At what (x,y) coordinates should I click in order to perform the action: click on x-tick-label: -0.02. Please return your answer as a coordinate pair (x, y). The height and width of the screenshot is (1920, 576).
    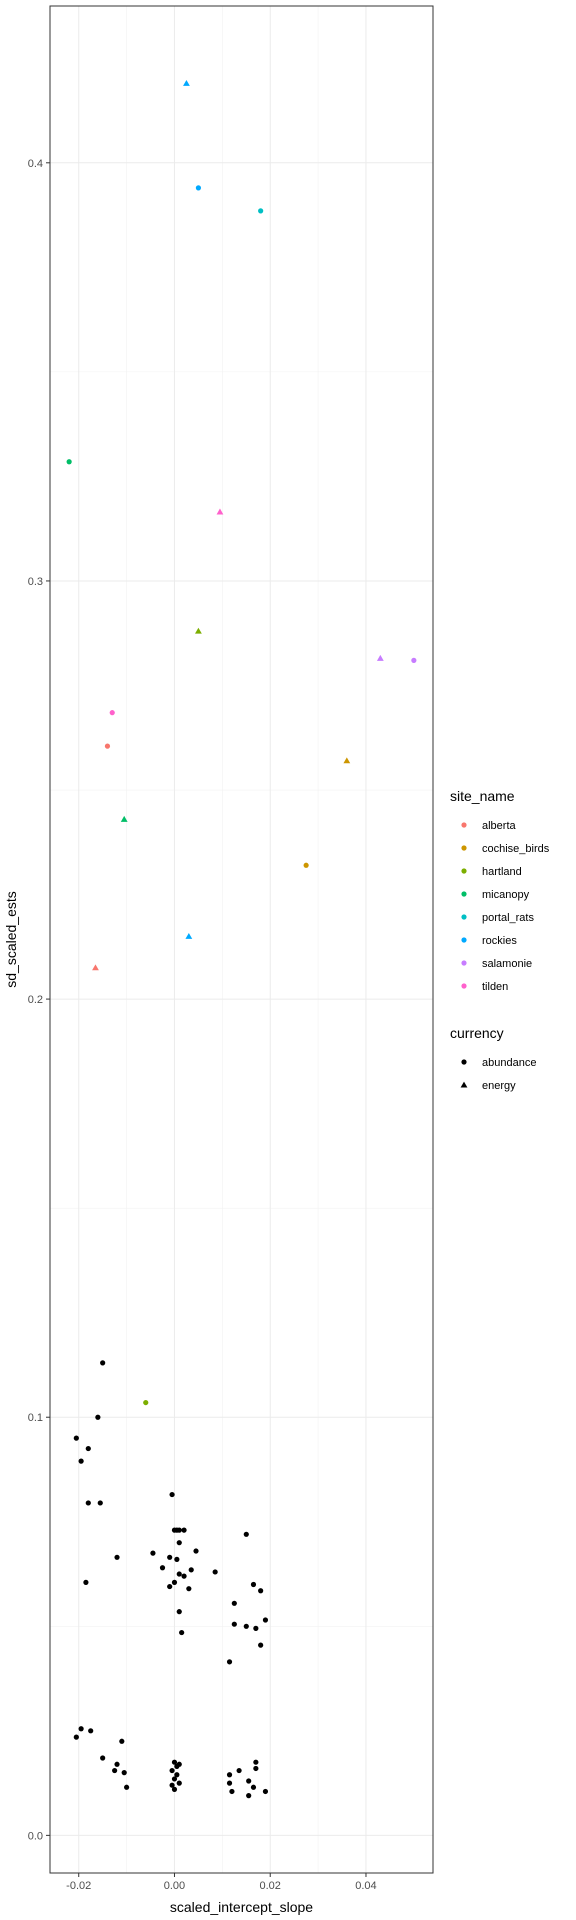
    Looking at the image, I should click on (78, 1886).